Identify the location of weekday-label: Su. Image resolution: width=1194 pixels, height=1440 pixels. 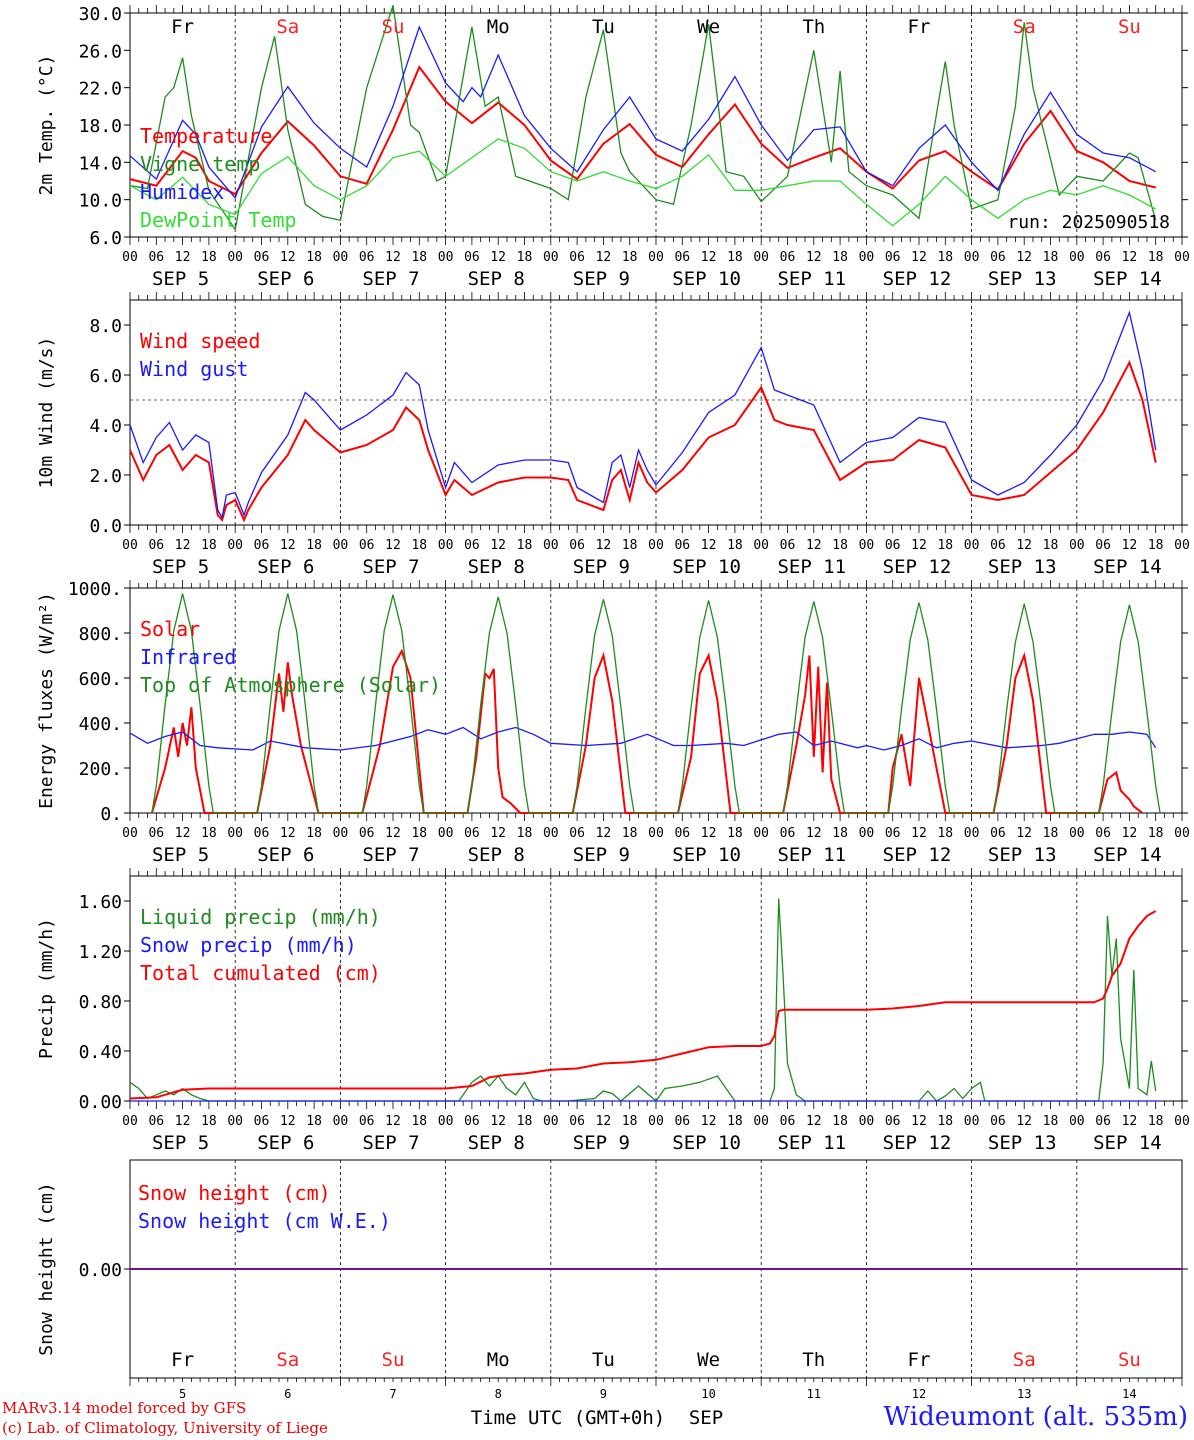
(393, 27).